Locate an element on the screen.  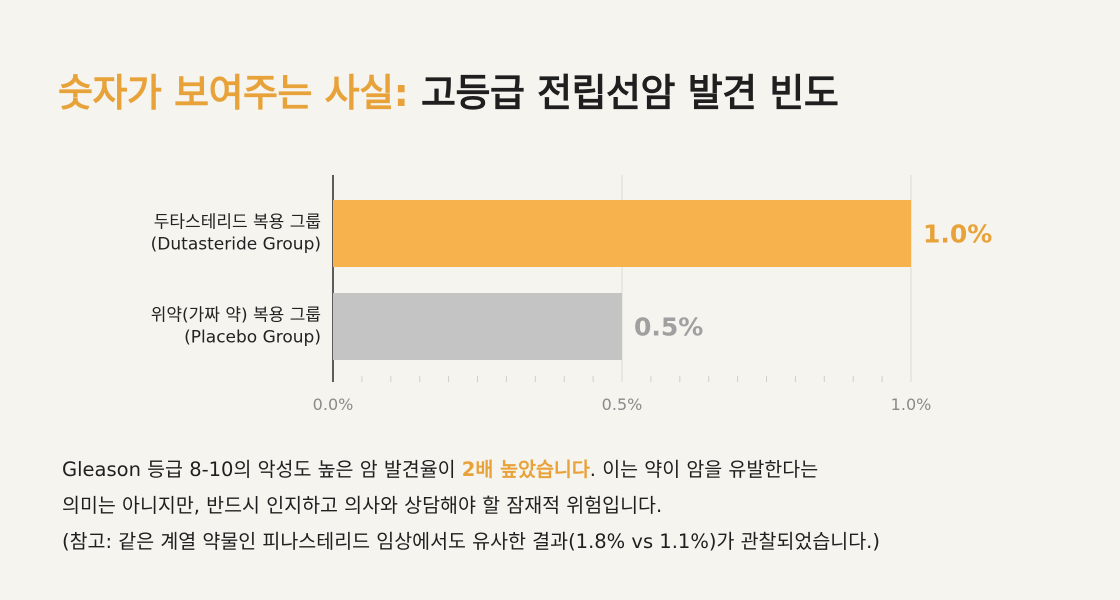
x-tick-label: 0.5% is located at coordinates (622, 404).